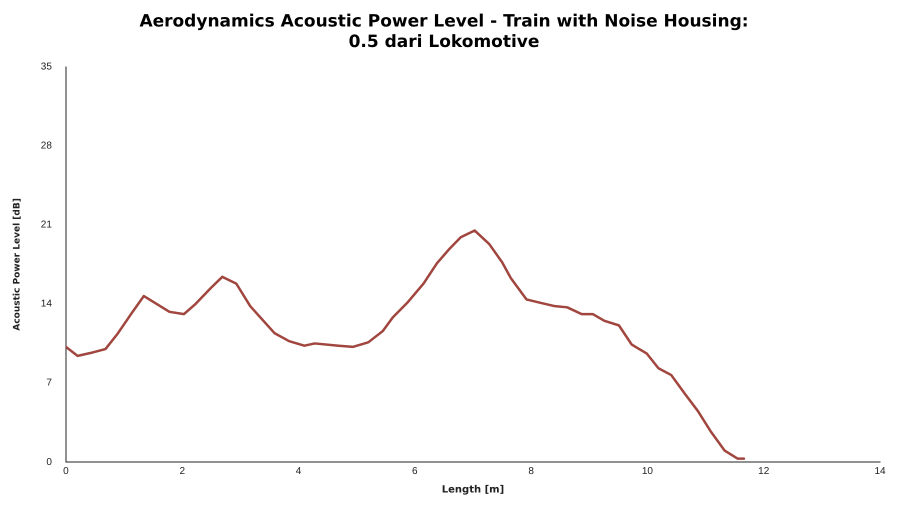  Describe the element at coordinates (648, 471) in the screenshot. I see `x-tick-label: 10` at that location.